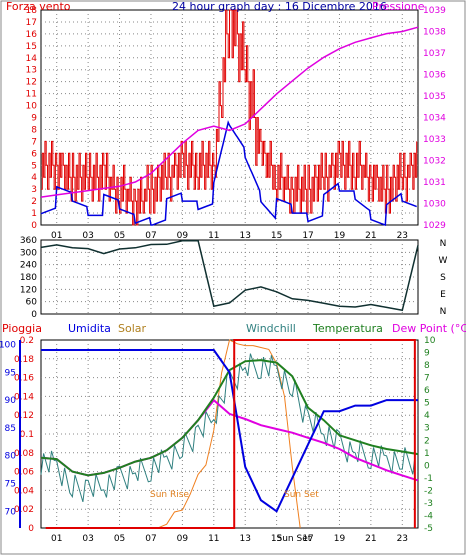  Describe the element at coordinates (31, 23) in the screenshot. I see `y-tick-label: 17` at that location.